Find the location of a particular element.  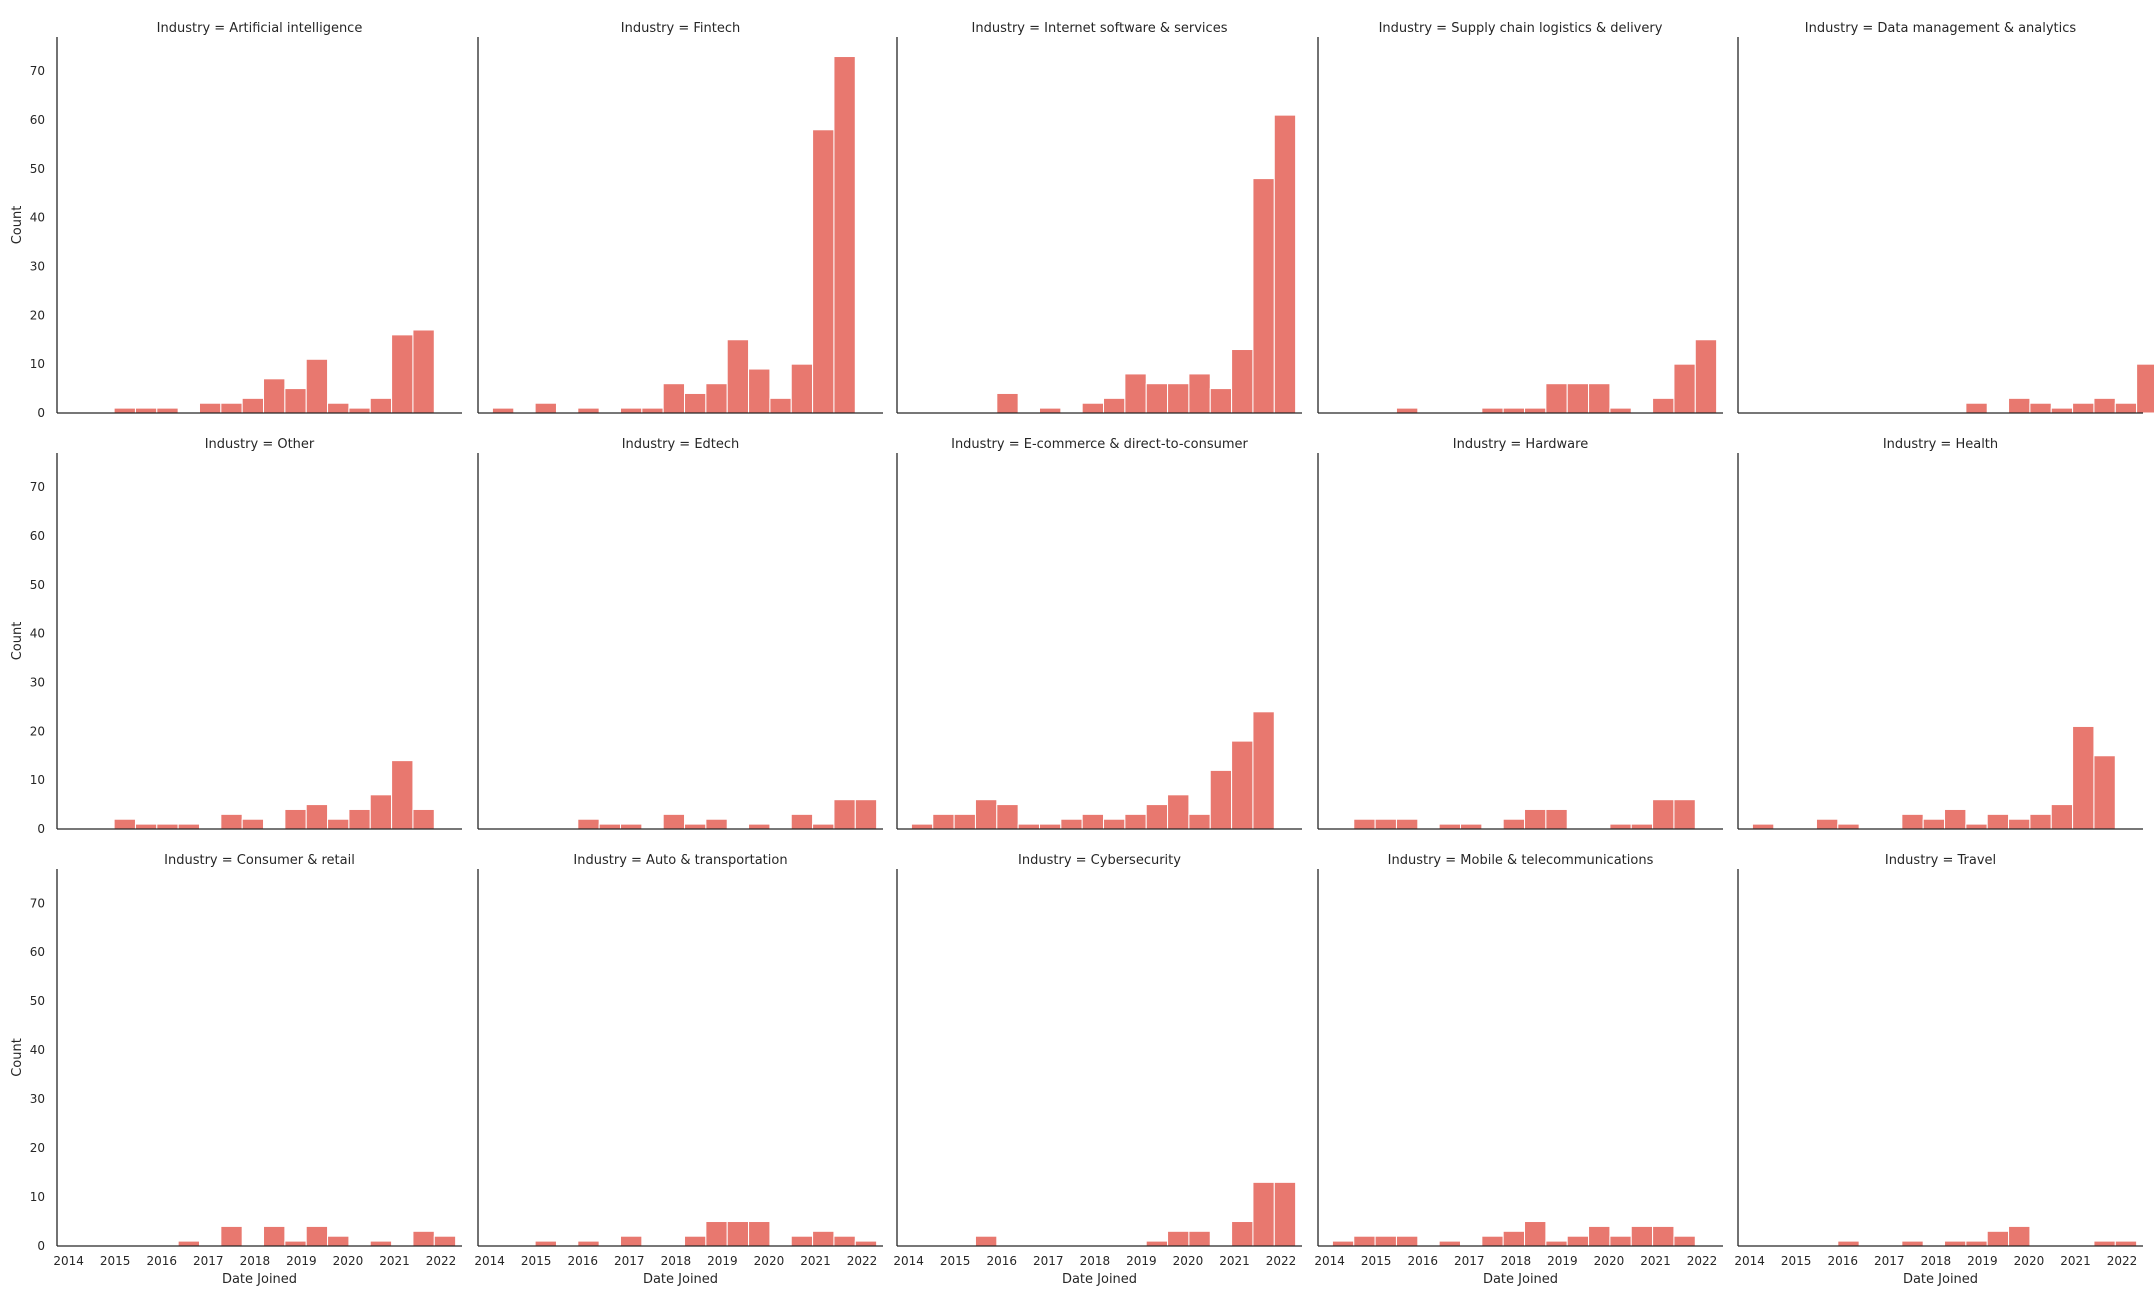

x-tick-label: 2016 is located at coordinates (161, 1261).